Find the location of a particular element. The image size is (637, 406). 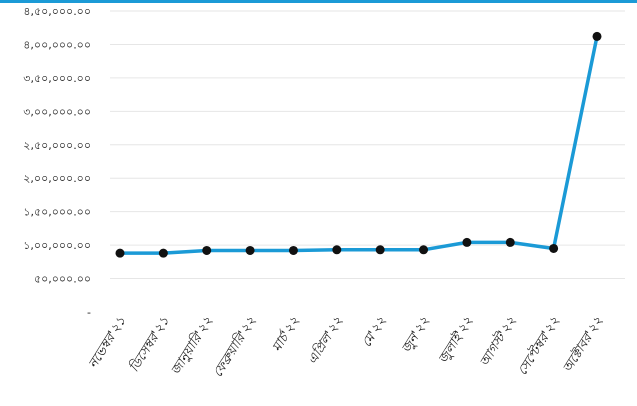

x-category-label: সেপ্টেম্বর'২২ is located at coordinates (539, 345).